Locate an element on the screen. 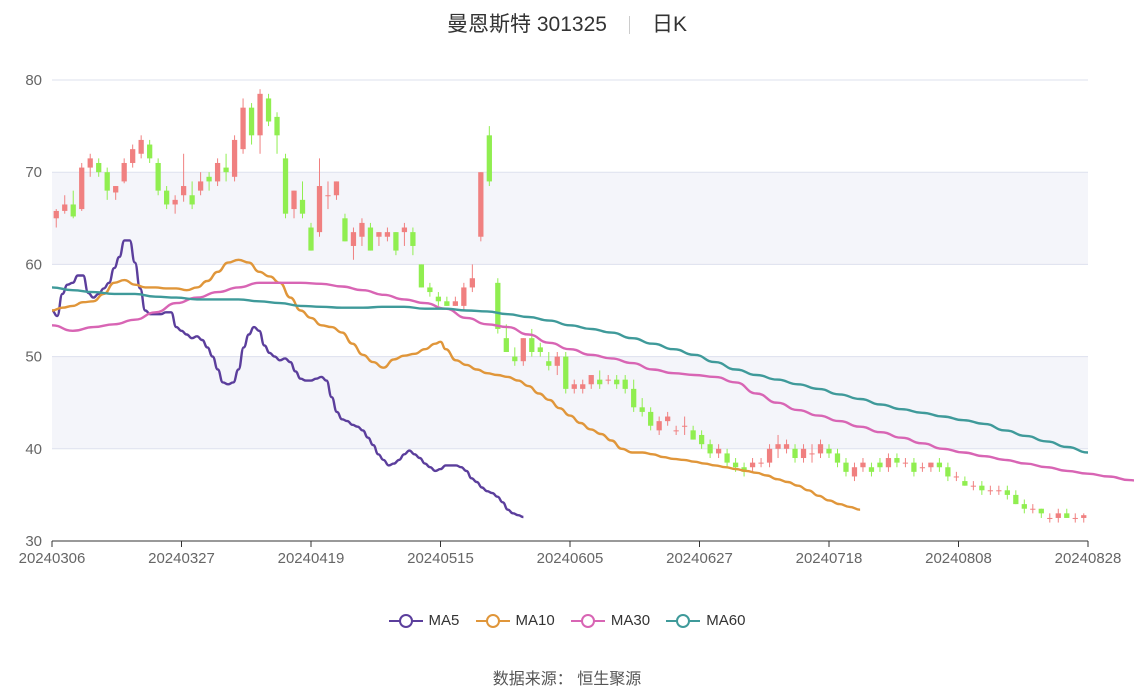  y-axis: 30 40 50 60 70 80 is located at coordinates (33, 311).